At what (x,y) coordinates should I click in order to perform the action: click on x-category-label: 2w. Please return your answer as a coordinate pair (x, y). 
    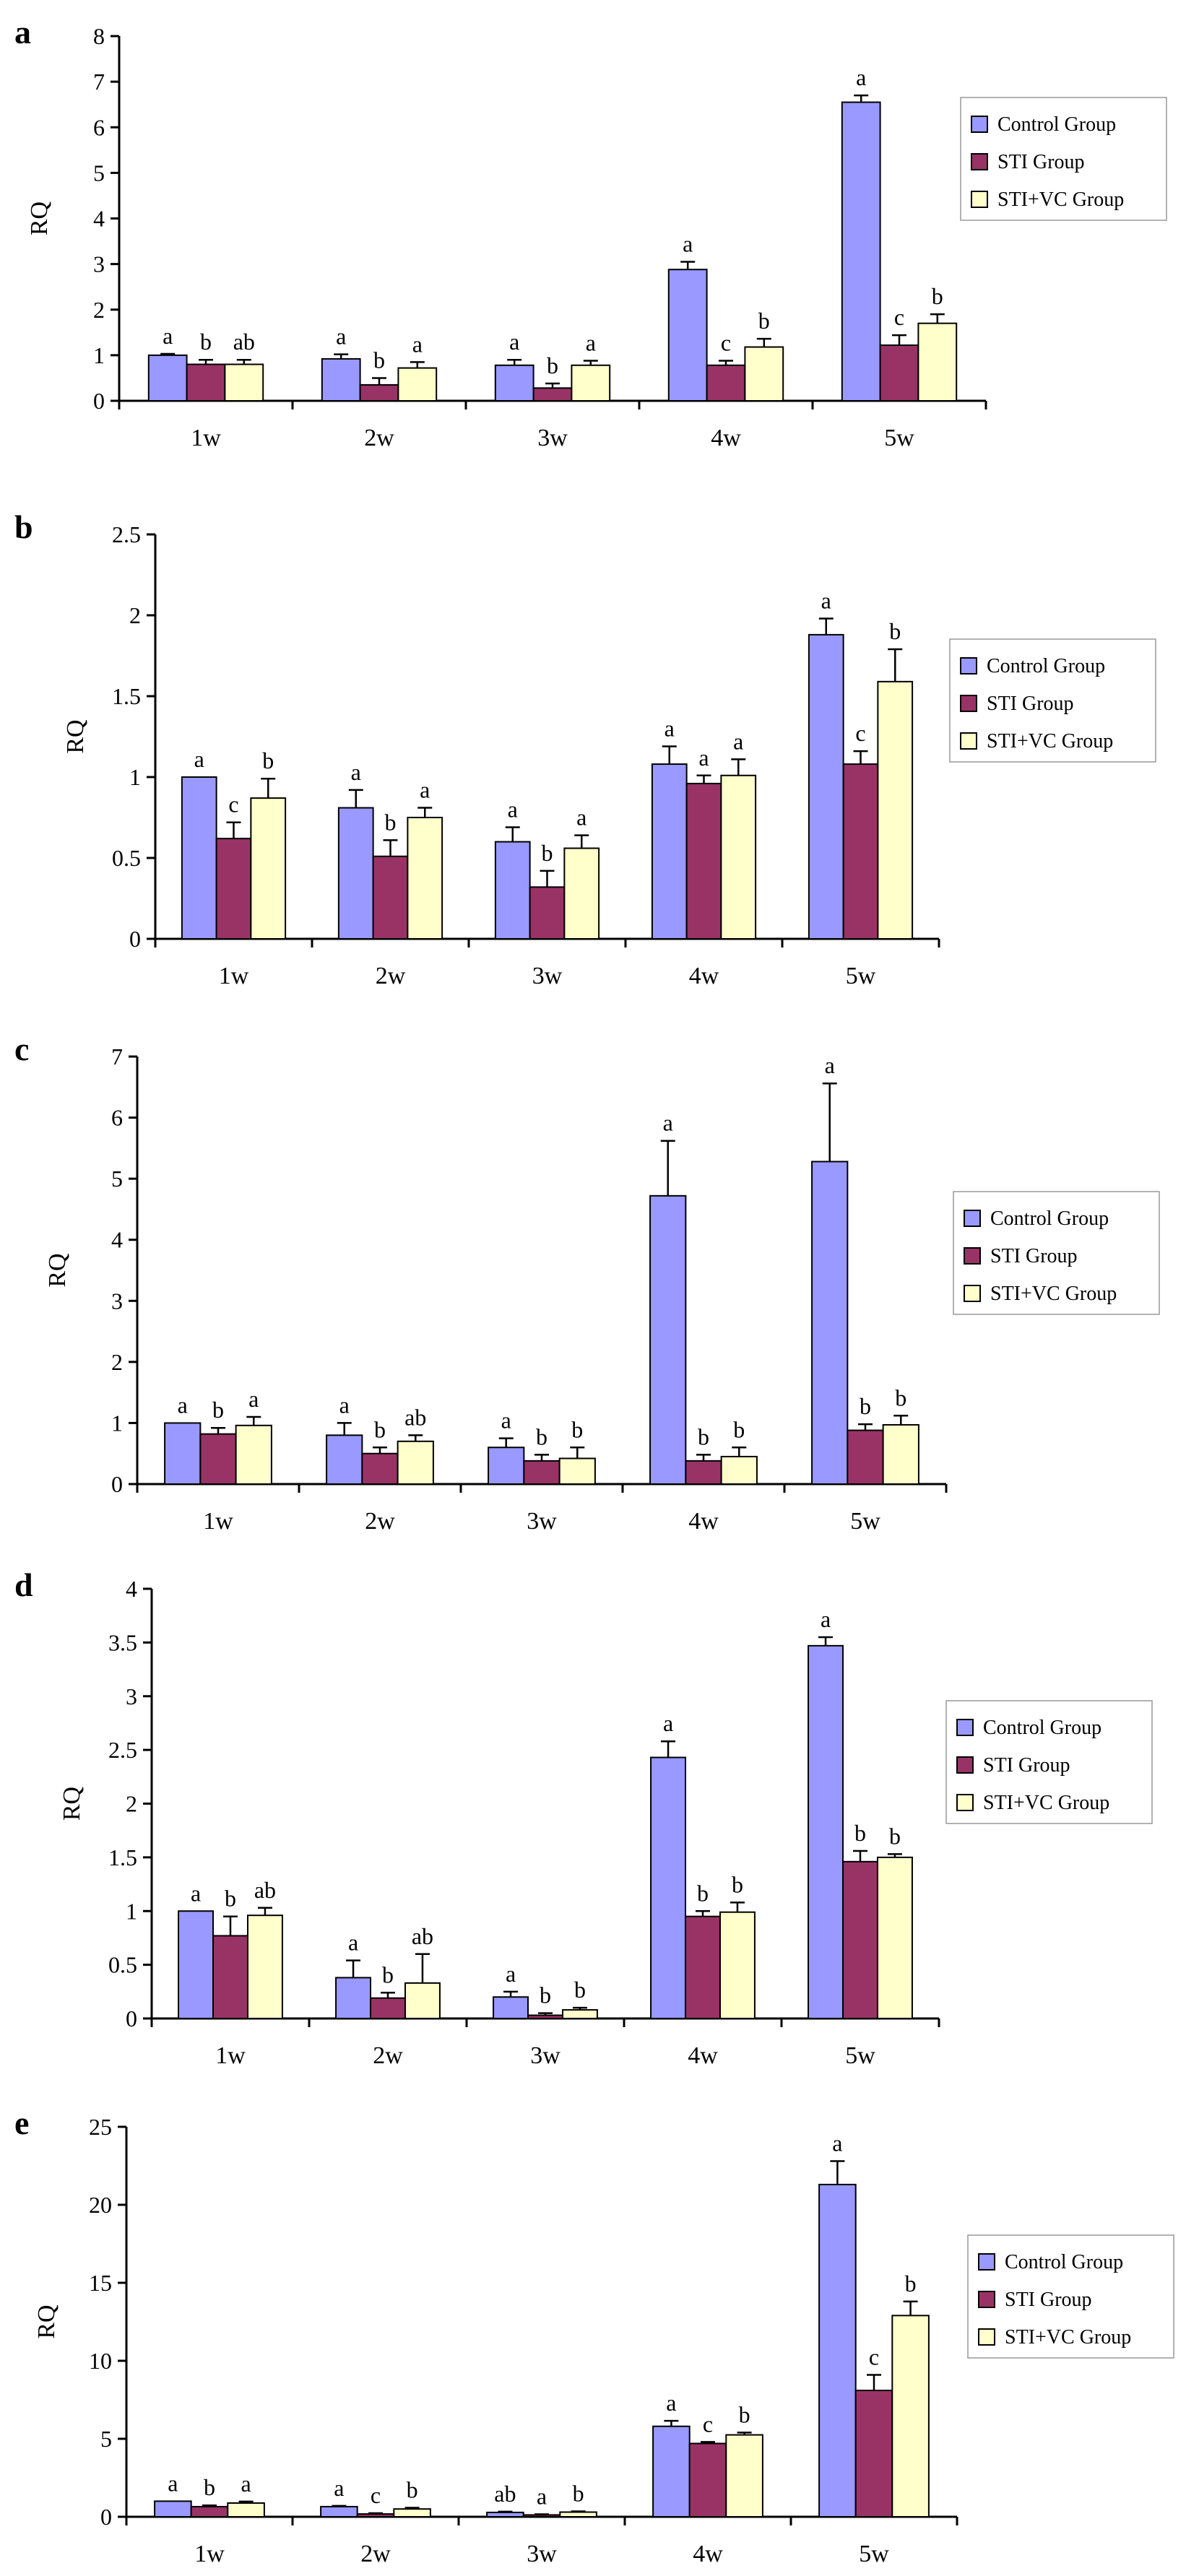
    Looking at the image, I should click on (388, 2055).